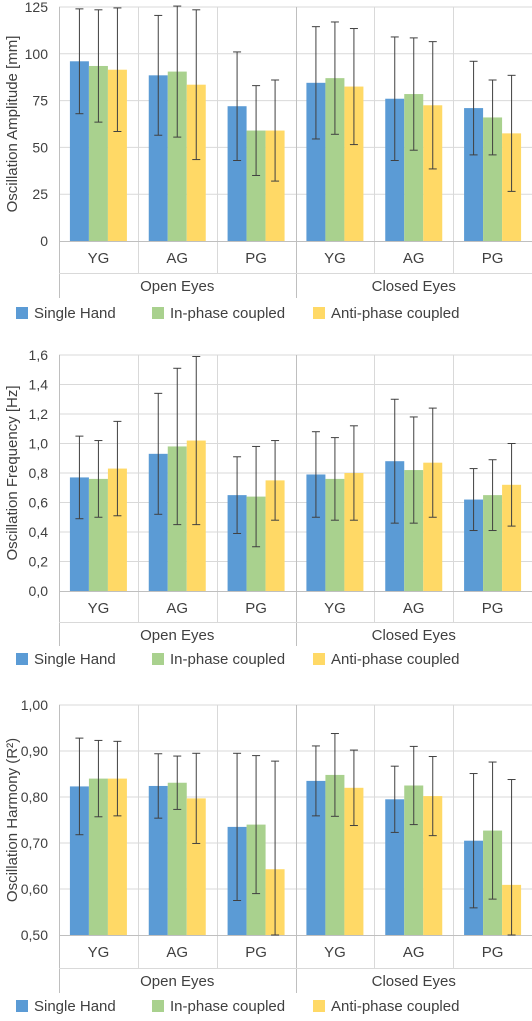  Describe the element at coordinates (39, 473) in the screenshot. I see `y-tick-label: 0,8` at that location.